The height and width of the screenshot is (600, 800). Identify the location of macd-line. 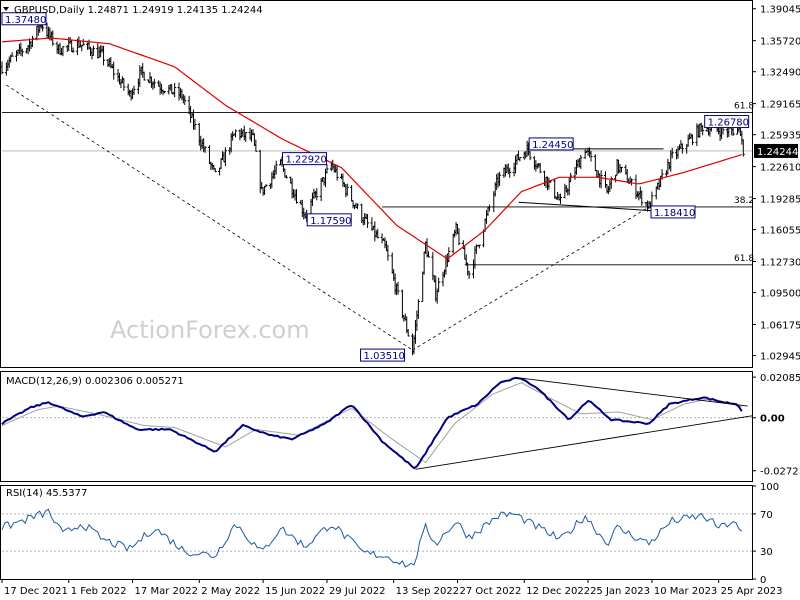
(372, 423).